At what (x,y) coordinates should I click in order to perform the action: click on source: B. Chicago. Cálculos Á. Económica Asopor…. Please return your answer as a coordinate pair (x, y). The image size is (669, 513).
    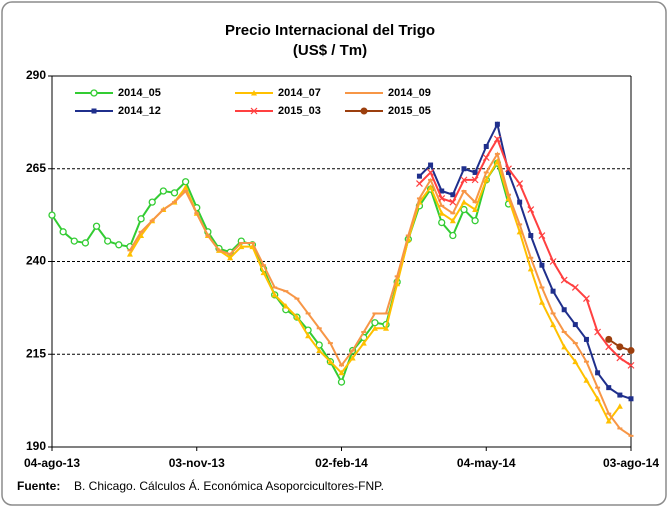
    Looking at the image, I should click on (229, 485).